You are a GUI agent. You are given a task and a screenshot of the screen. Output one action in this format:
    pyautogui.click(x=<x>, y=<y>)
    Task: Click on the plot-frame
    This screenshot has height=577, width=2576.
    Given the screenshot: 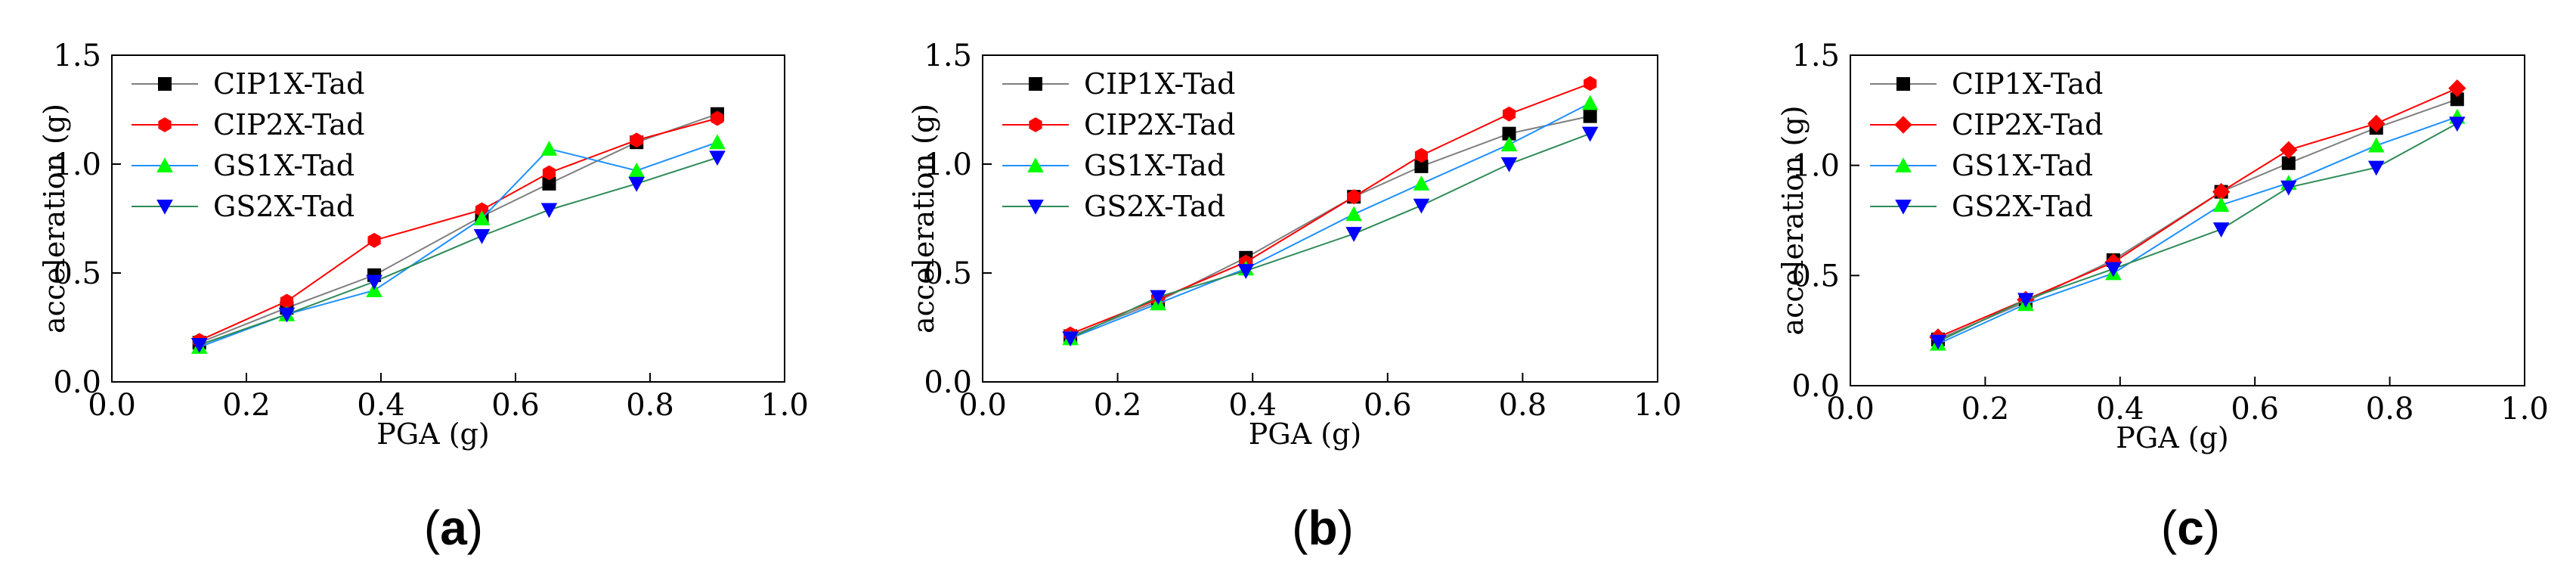 What is the action you would take?
    pyautogui.click(x=448, y=218)
    